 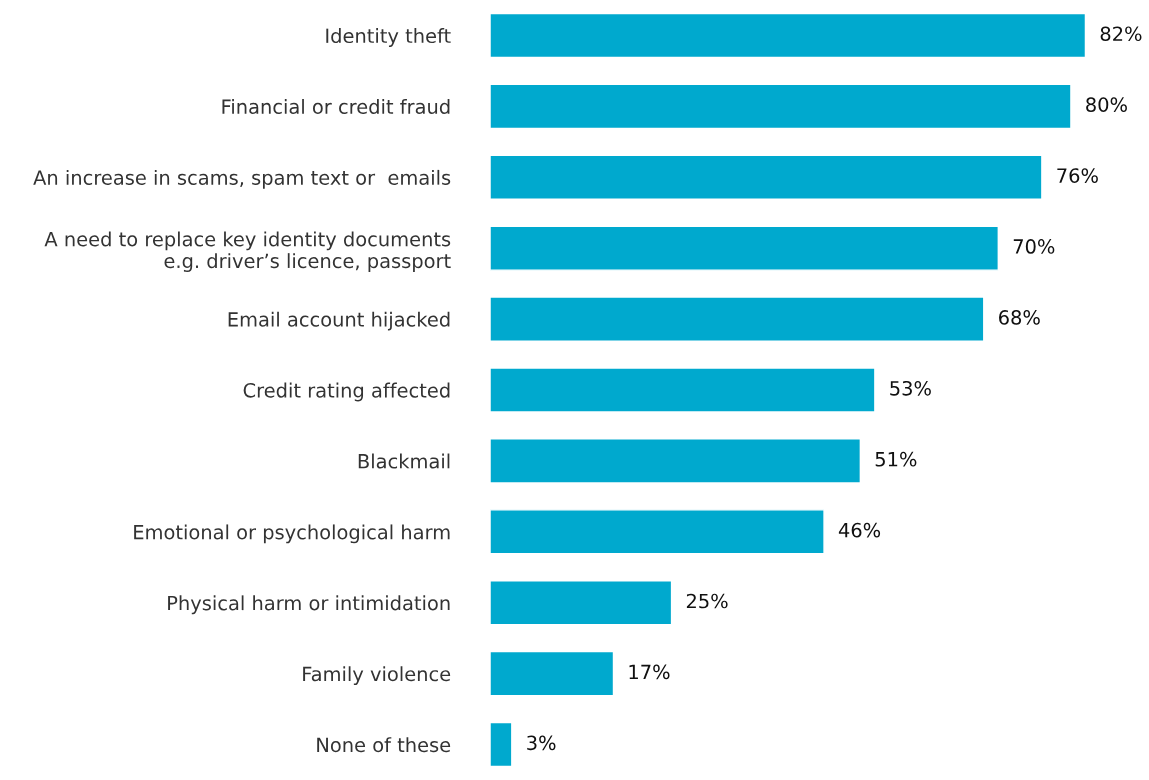 I want to click on y-tick-label: Credit rating affected, so click(x=346, y=392).